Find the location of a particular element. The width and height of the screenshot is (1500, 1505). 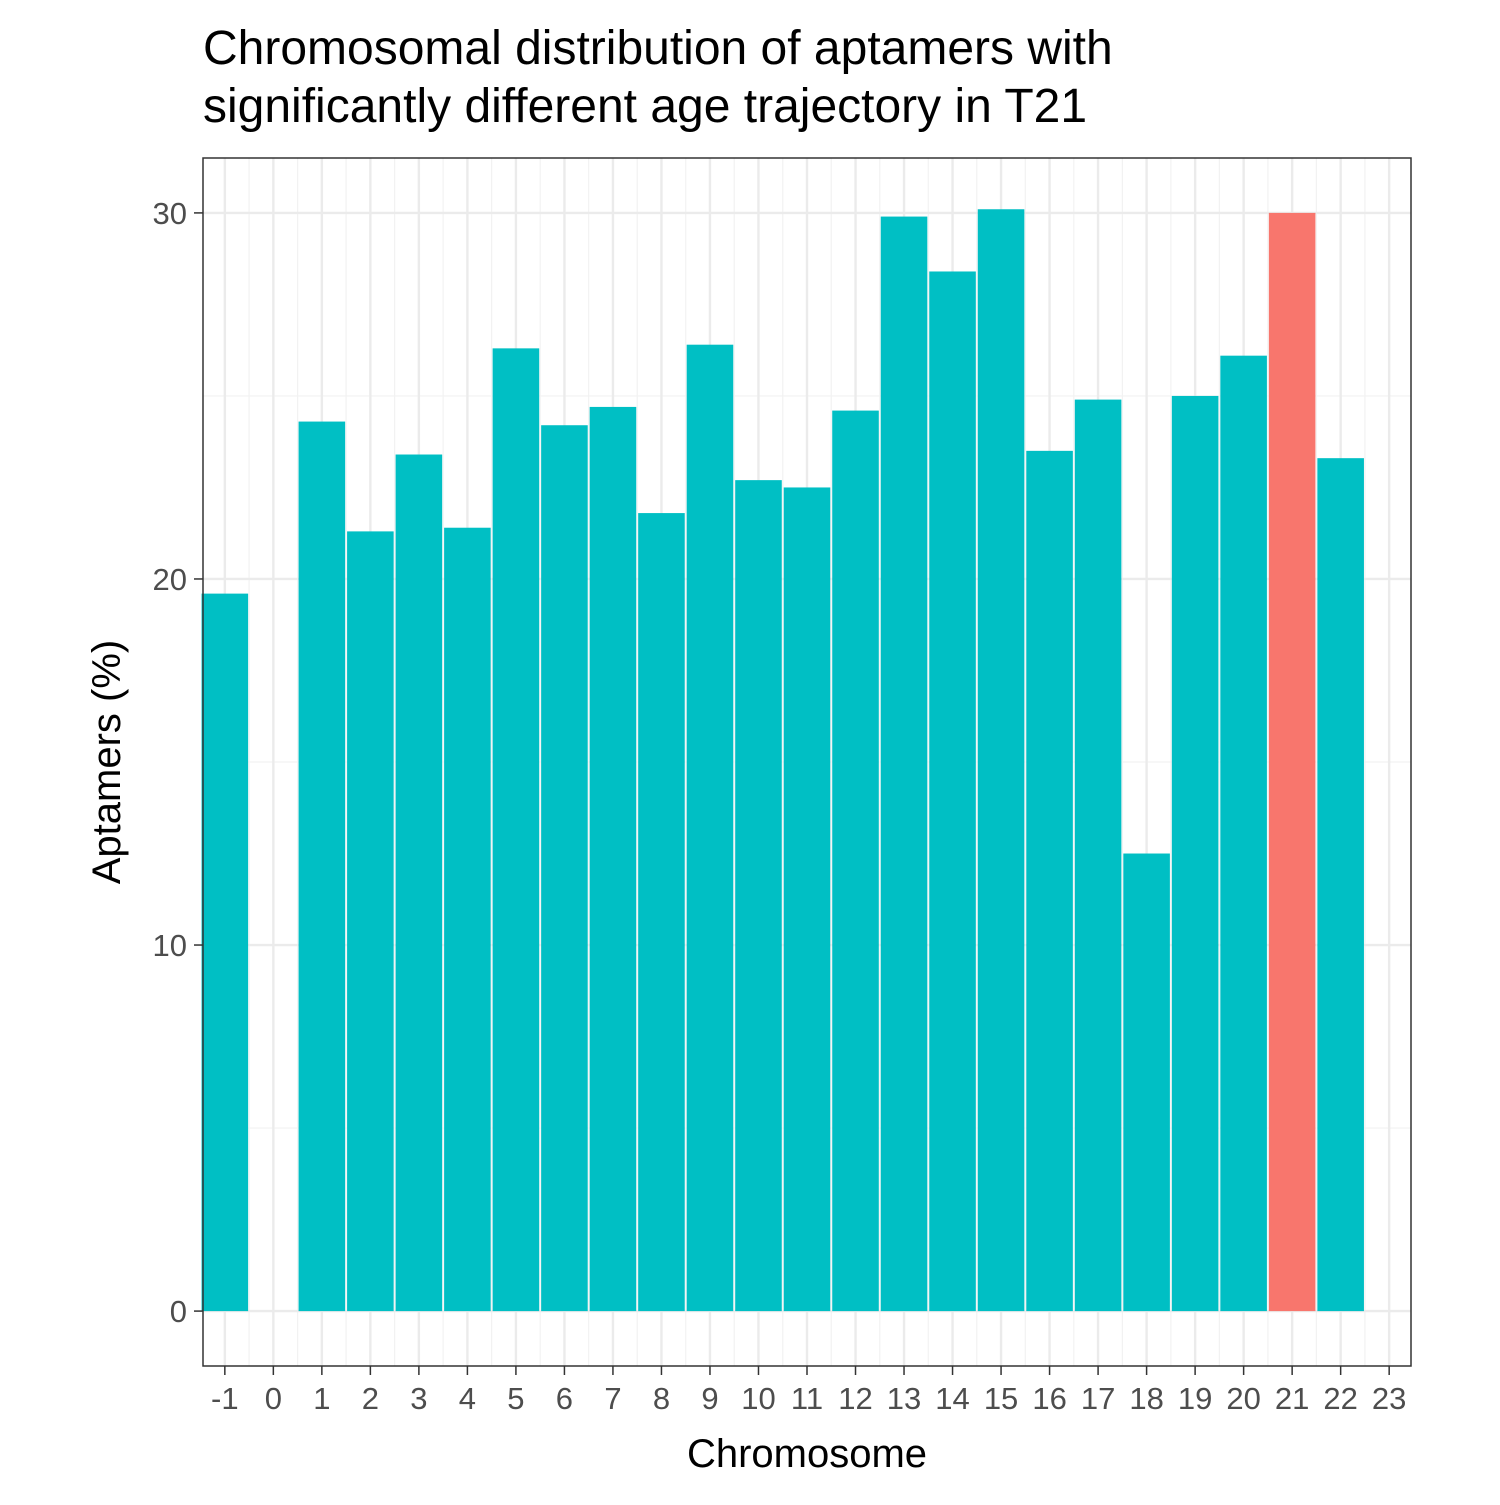

x-tick-label: -1 is located at coordinates (225, 1398).